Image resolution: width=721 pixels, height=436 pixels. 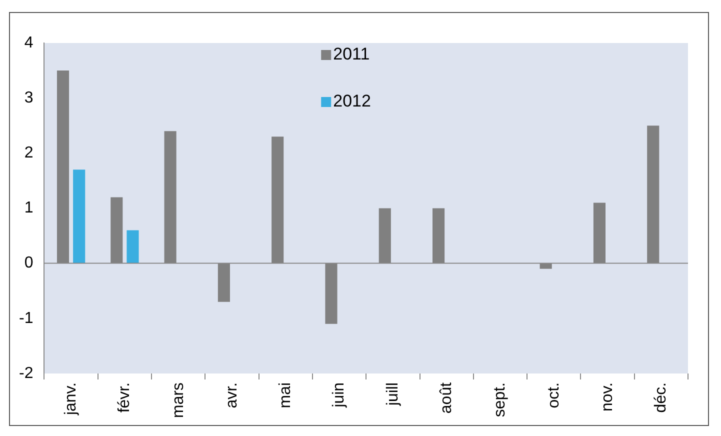 I want to click on x-tick-label: janv., so click(x=71, y=399).